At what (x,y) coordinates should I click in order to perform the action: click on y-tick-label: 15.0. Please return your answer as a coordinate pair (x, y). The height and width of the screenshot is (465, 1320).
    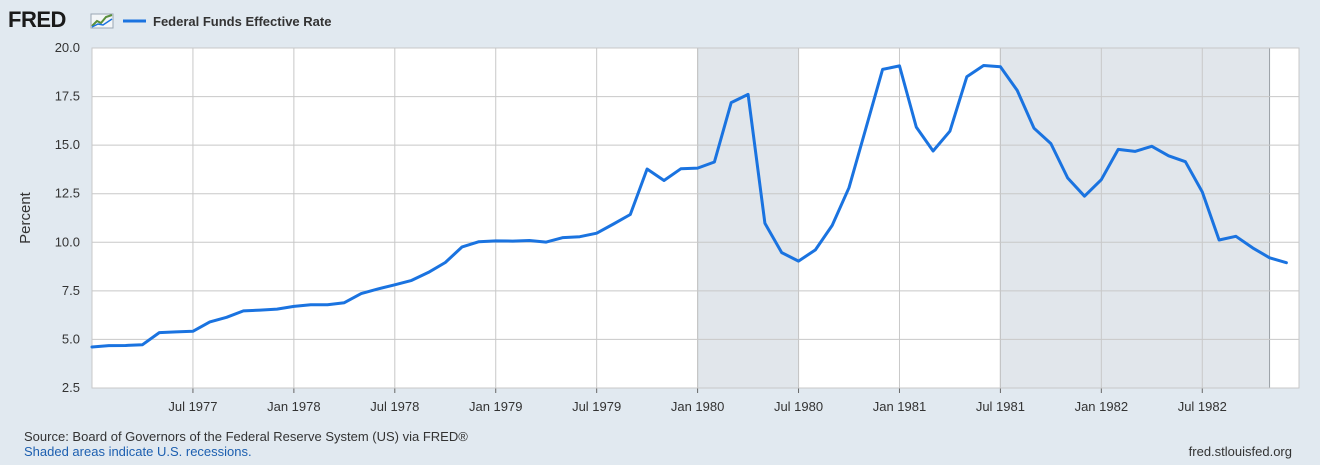
    Looking at the image, I should click on (67, 144).